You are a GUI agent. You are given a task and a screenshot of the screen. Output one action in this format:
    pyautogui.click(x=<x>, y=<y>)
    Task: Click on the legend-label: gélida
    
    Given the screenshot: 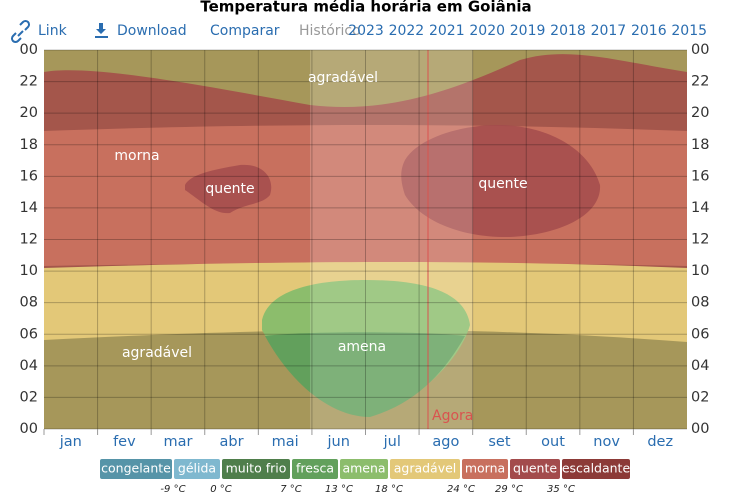 What is the action you would take?
    pyautogui.click(x=197, y=468)
    